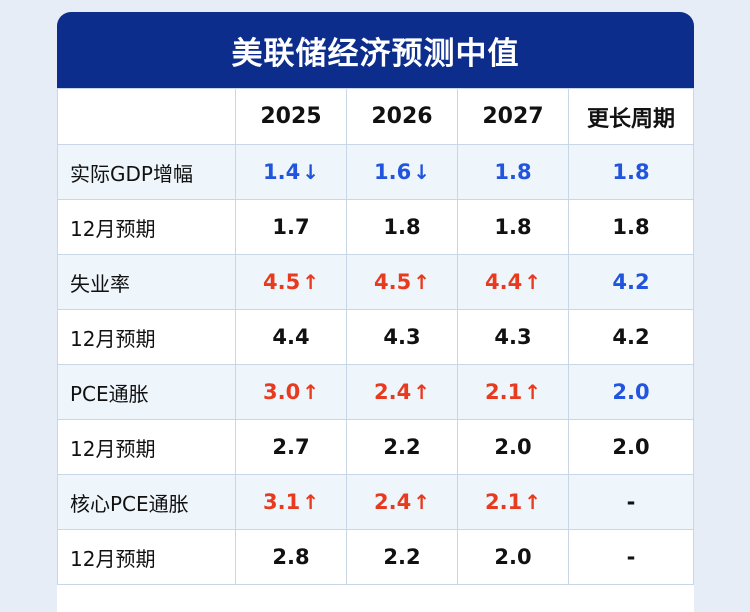 The height and width of the screenshot is (612, 750). Describe the element at coordinates (282, 502) in the screenshot. I see `cell-value: 3.1` at that location.